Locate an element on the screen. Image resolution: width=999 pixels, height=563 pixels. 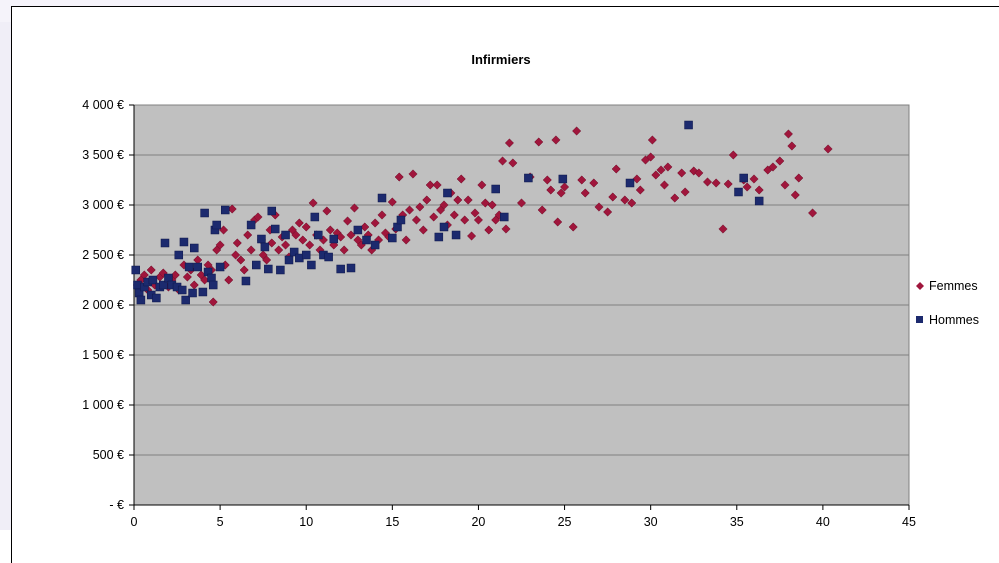
y-tick-label: - € is located at coordinates (116, 505).